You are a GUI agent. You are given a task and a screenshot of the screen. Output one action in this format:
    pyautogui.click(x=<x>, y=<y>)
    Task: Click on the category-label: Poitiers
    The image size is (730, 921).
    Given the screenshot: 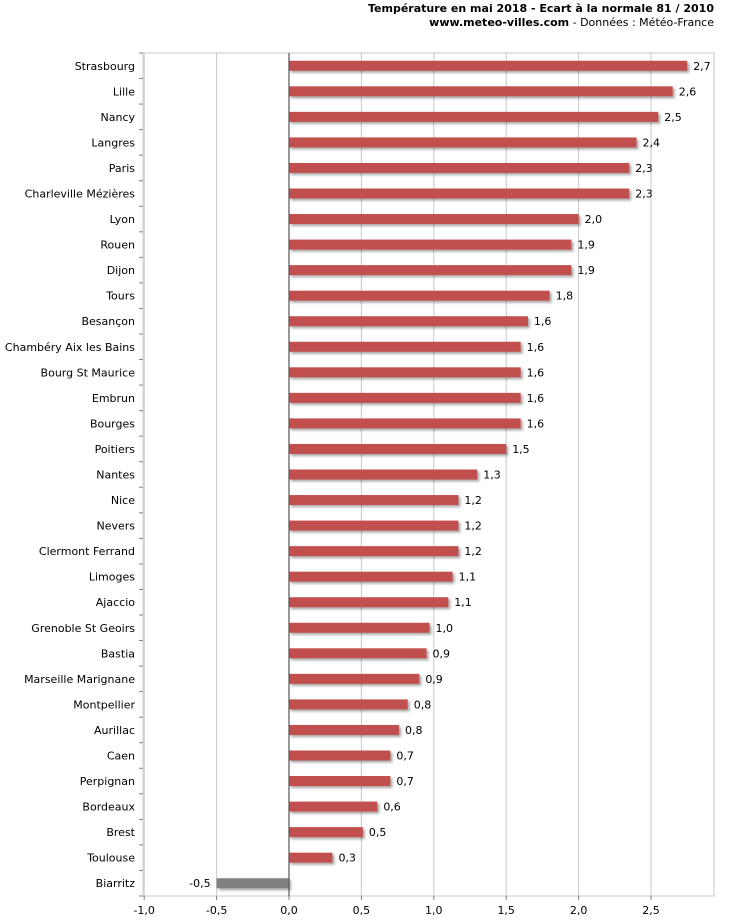 What is the action you would take?
    pyautogui.click(x=115, y=449)
    